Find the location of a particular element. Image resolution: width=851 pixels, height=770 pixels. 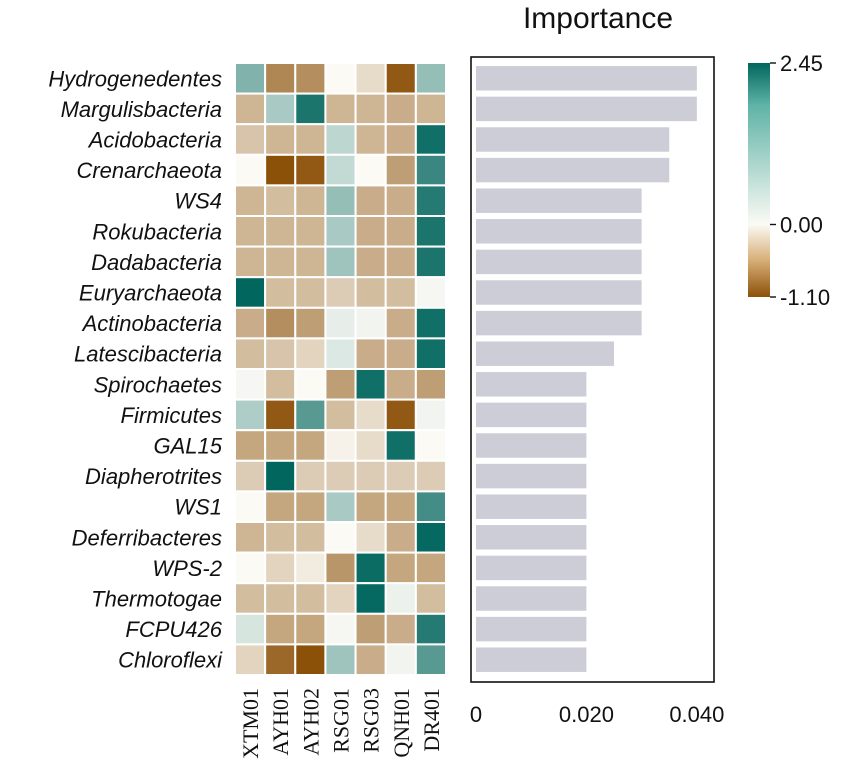

heatmap-cell-gal15-qnh01 is located at coordinates (400, 445).